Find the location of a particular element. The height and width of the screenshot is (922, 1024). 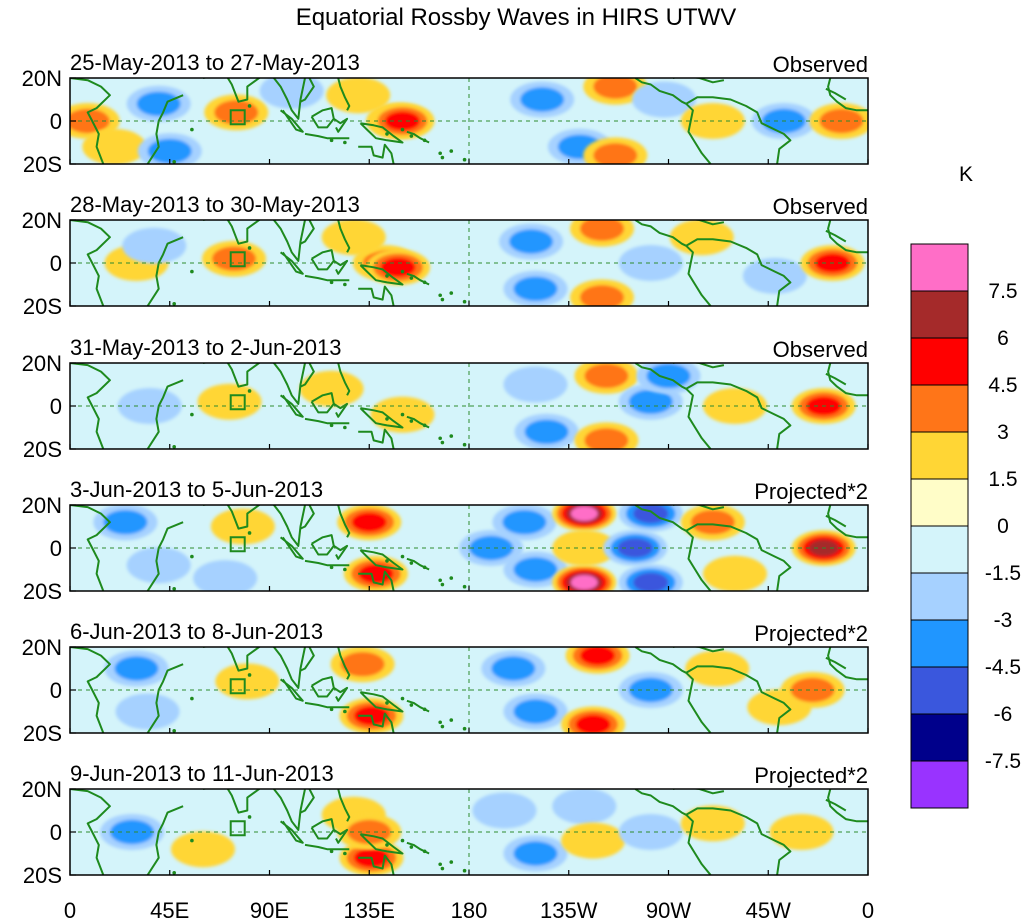

x-axis: 0 45E 90E 135E 180 135W 90W 45W 0 is located at coordinates (469, 910).